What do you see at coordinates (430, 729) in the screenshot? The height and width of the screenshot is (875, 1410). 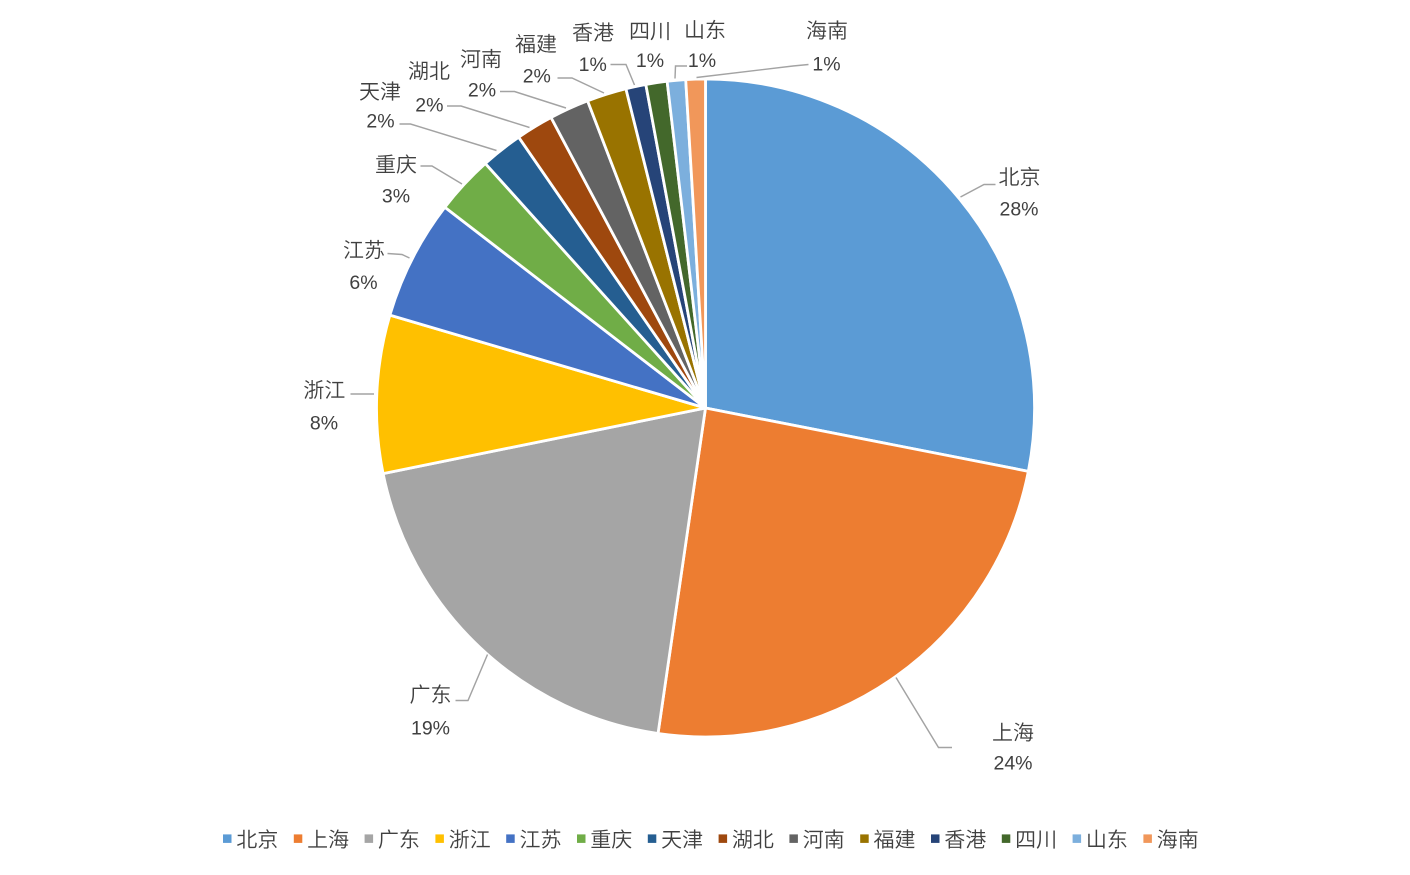 I see `svg-text: 19%` at bounding box center [430, 729].